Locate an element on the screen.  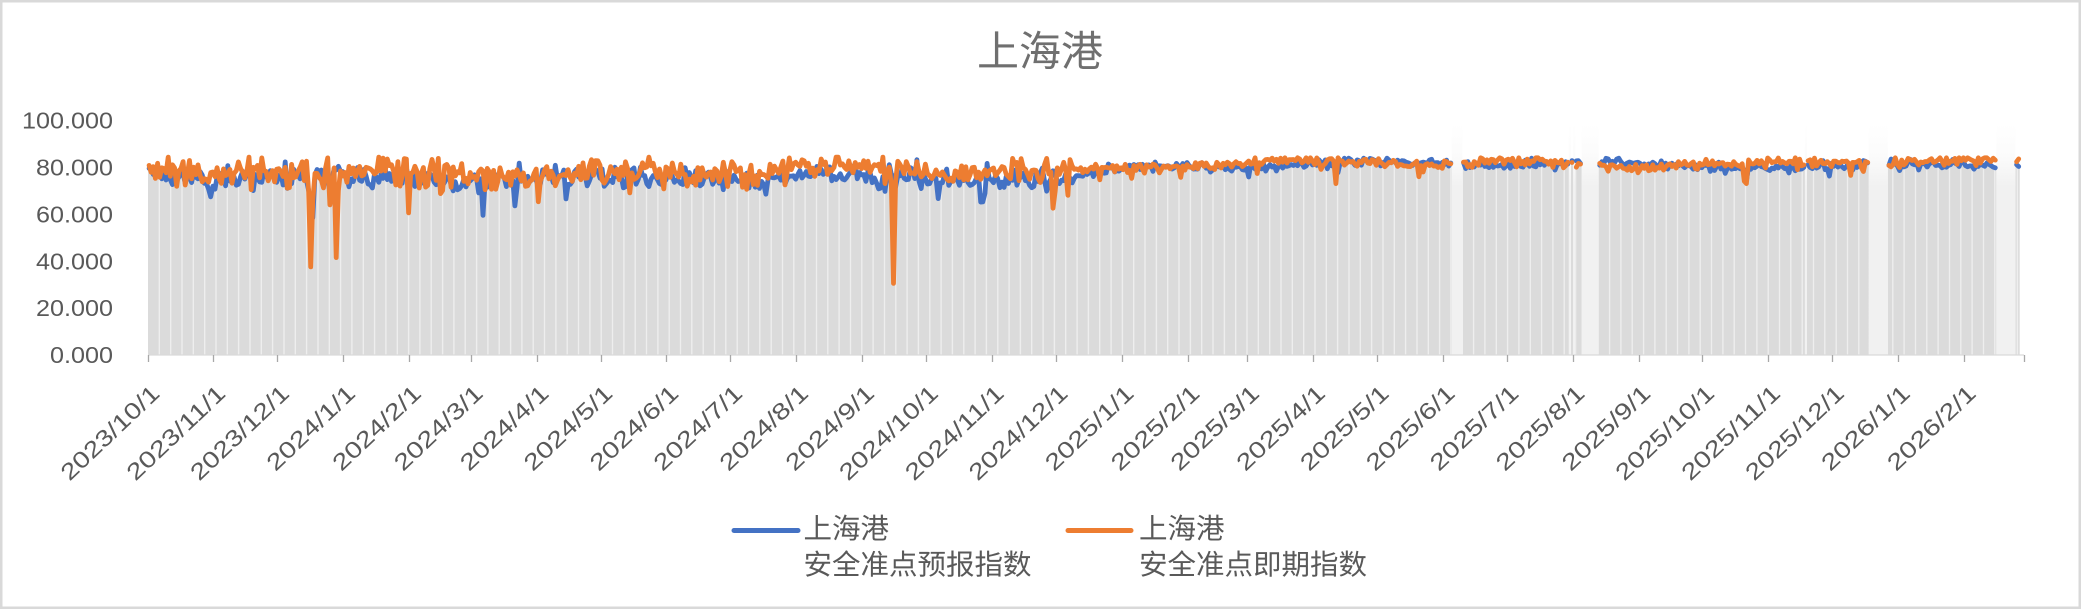
svg-text: 40.000 is located at coordinates (74, 261).